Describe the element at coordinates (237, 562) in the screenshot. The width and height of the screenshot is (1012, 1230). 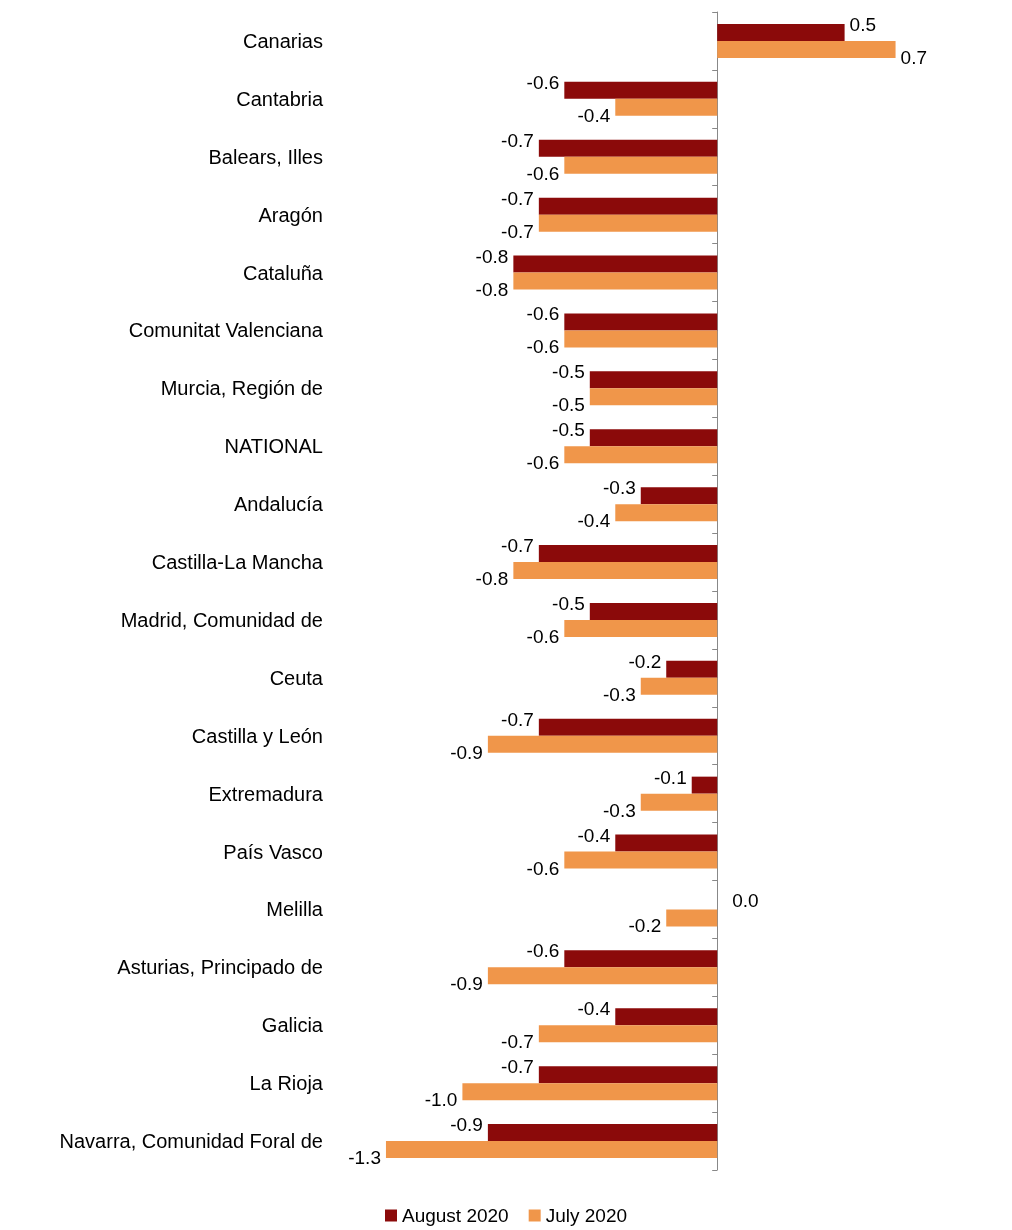
I see `y-tick-label: Castilla-La Mancha` at that location.